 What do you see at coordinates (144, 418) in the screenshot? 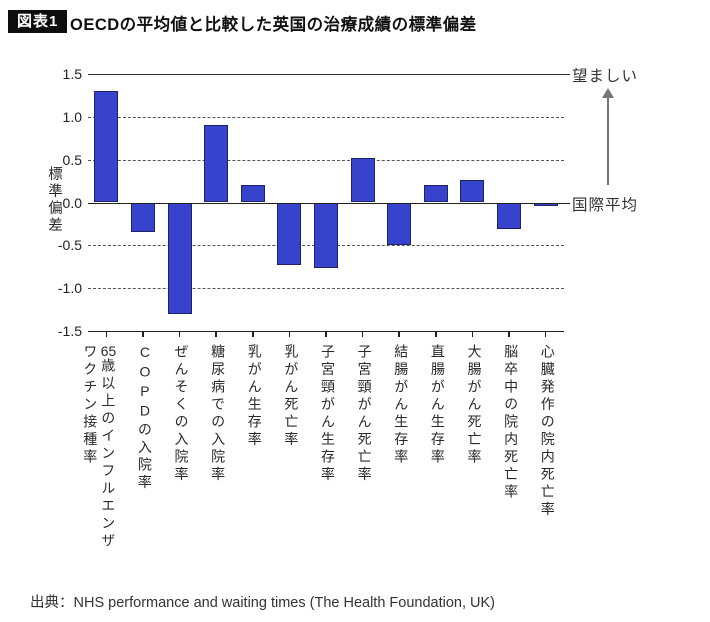
I see `category-label: COPDの入院率` at bounding box center [144, 418].